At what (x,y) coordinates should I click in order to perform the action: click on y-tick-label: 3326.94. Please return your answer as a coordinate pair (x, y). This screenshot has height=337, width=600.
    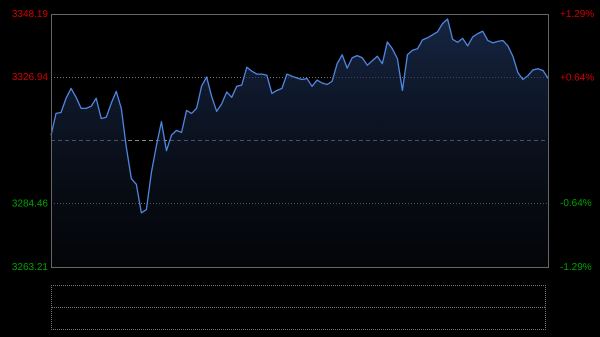
    Looking at the image, I should click on (30, 78).